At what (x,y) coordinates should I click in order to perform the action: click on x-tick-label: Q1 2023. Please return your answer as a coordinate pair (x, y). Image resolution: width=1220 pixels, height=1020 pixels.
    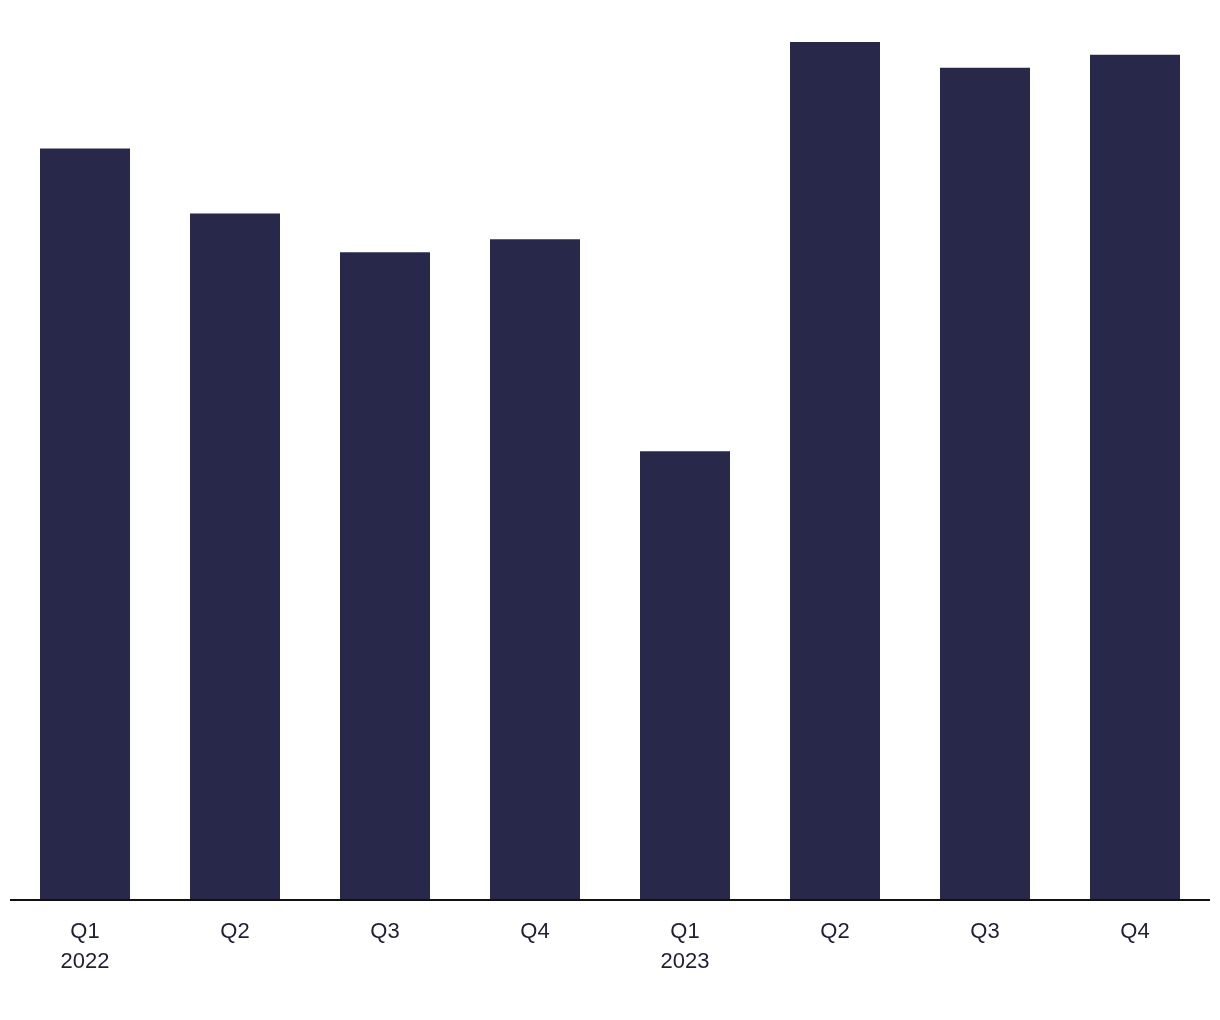
    Looking at the image, I should click on (685, 945).